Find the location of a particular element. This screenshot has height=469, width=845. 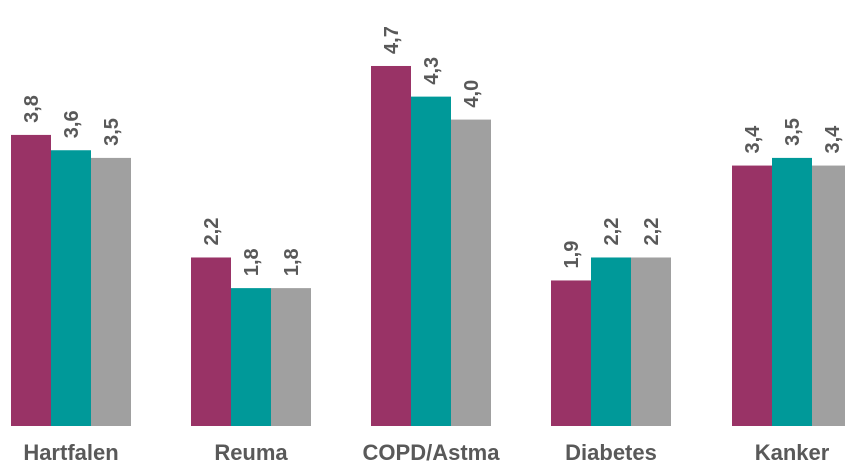

category-label-copd-astma: COPD/Astma is located at coordinates (432, 452).